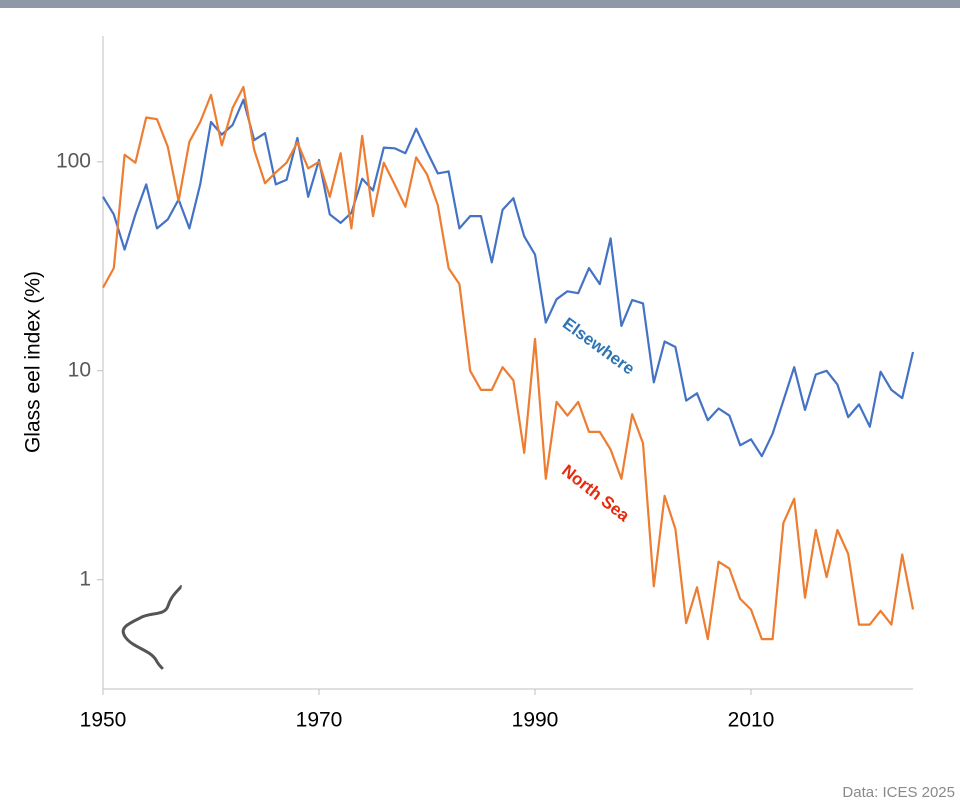 The image size is (960, 807). Describe the element at coordinates (33, 362) in the screenshot. I see `y-axis-label: Glass eel index (%)` at that location.